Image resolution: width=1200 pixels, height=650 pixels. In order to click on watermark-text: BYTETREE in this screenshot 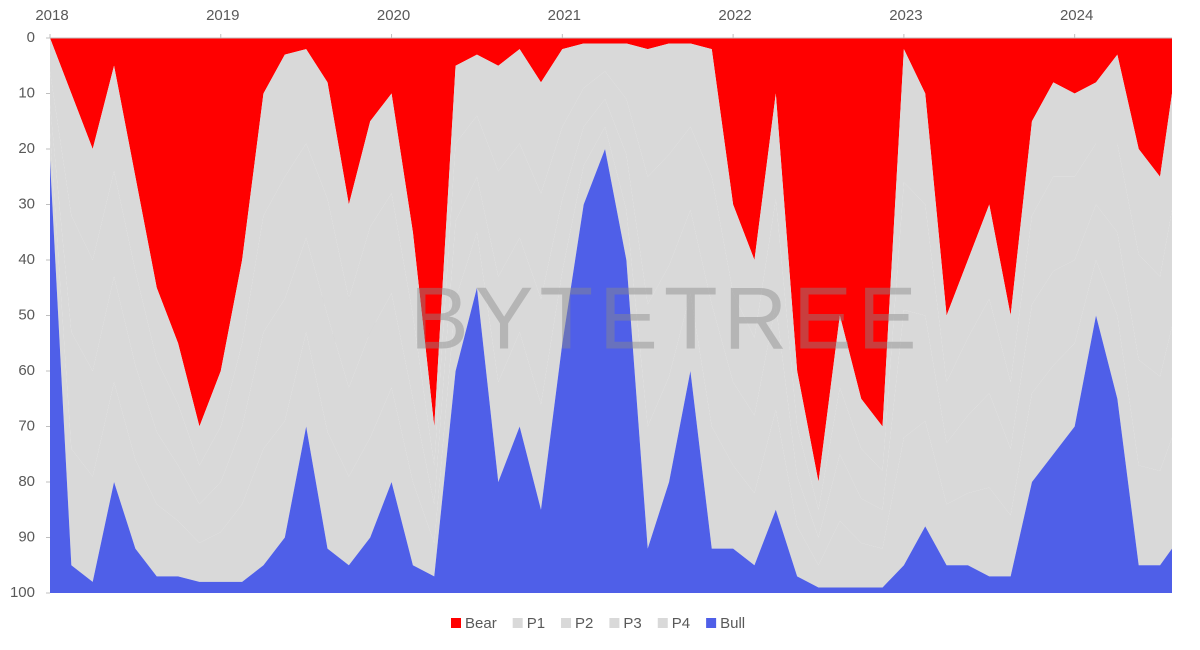, I will do `click(666, 317)`.